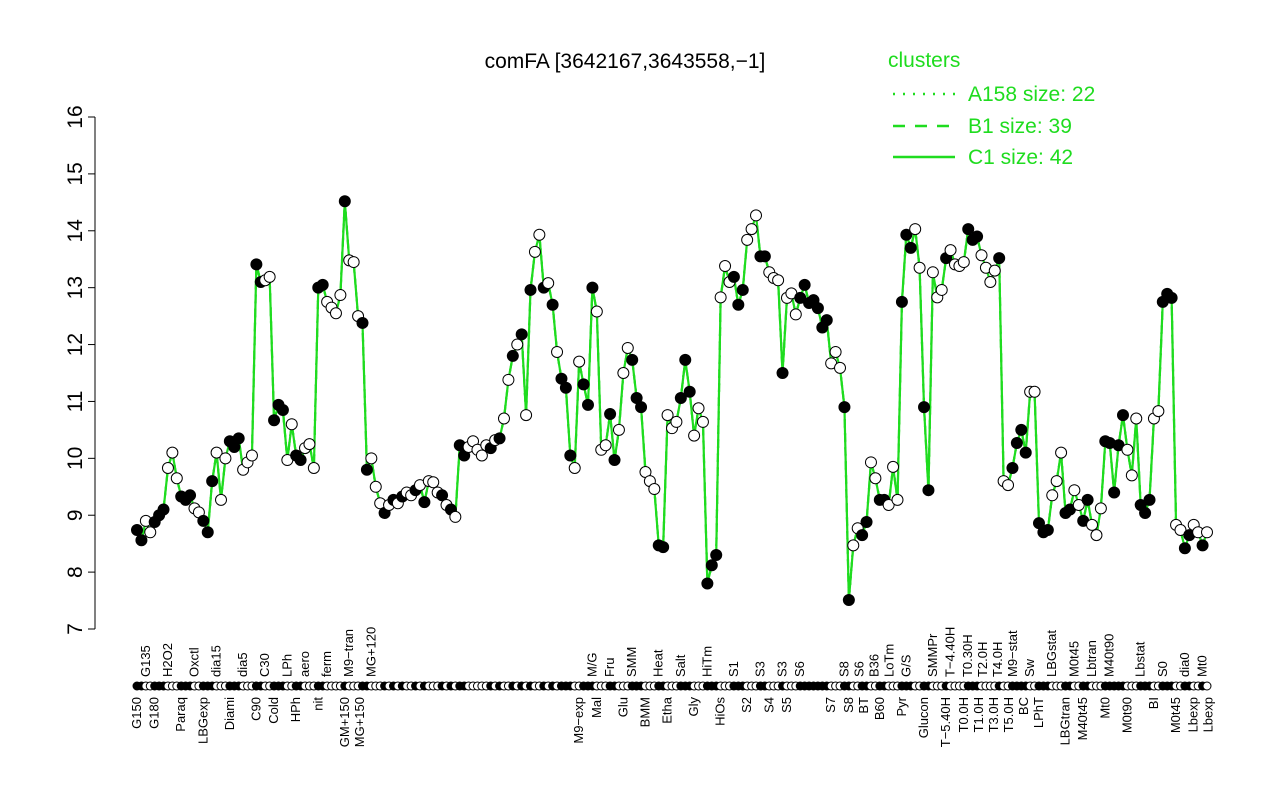  I want to click on x-tick-label: M40t45, so click(1082, 718).